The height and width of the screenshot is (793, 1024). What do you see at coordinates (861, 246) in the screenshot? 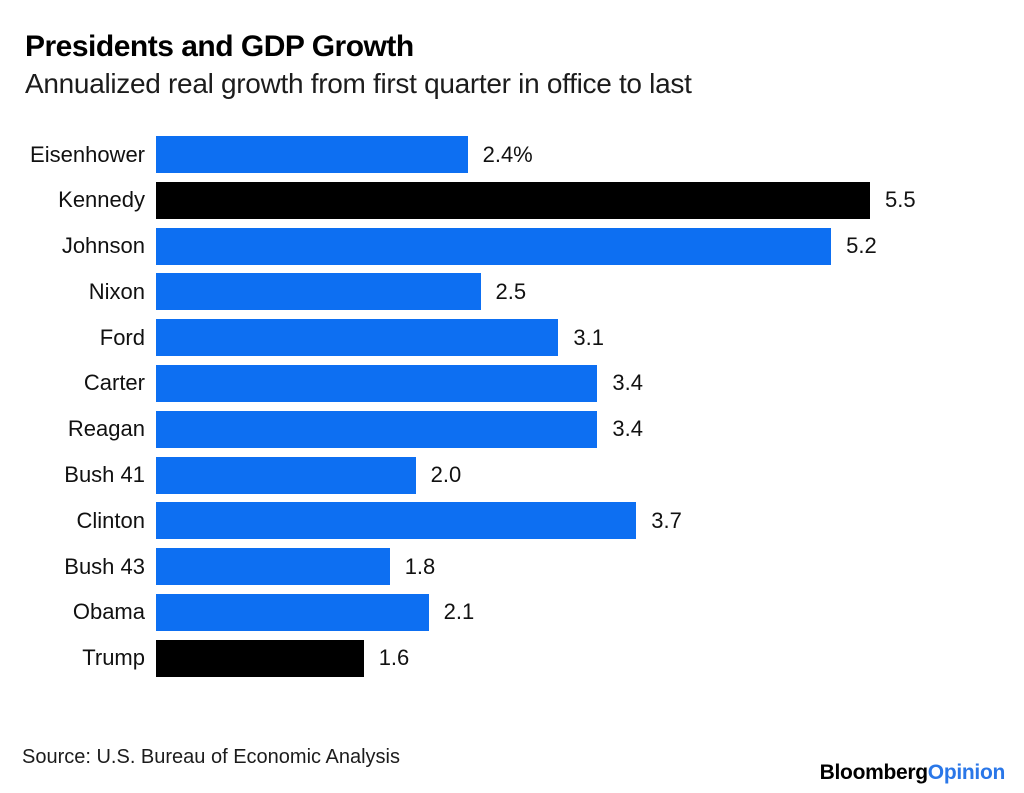
I see `bar-value-label: 5.2` at bounding box center [861, 246].